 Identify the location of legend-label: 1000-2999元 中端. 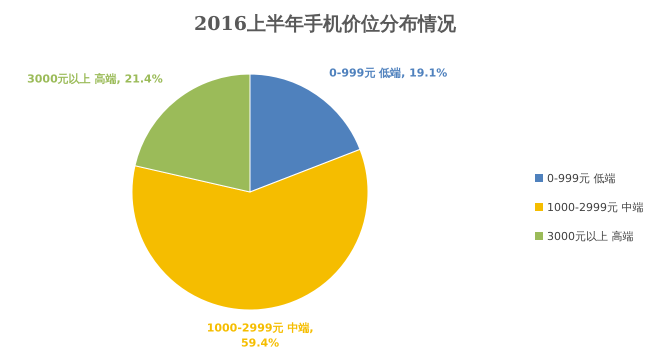
(595, 207).